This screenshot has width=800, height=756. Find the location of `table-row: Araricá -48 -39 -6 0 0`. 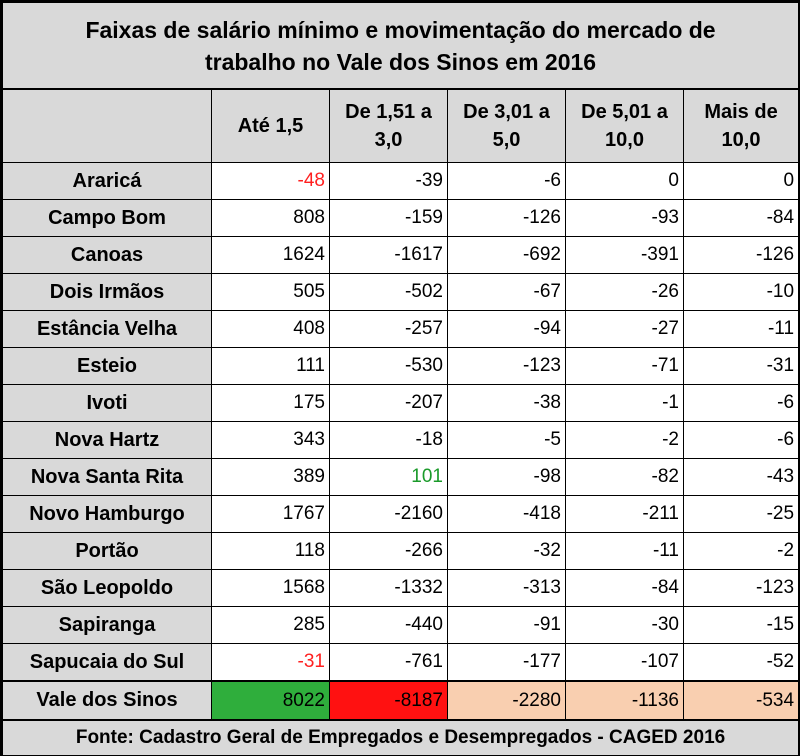

table-row: Araricá -48 -39 -6 0 0 is located at coordinates (401, 181).